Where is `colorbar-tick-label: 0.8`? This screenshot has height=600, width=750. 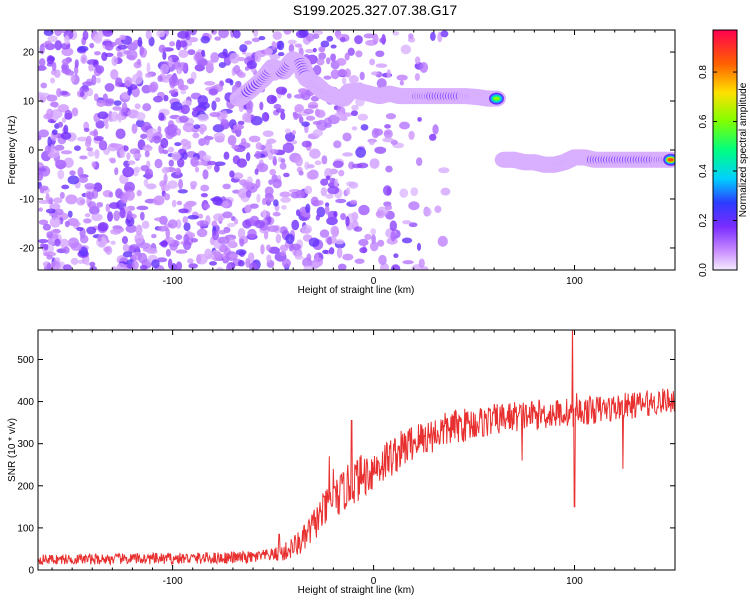
colorbar-tick-label: 0.8 is located at coordinates (703, 72).